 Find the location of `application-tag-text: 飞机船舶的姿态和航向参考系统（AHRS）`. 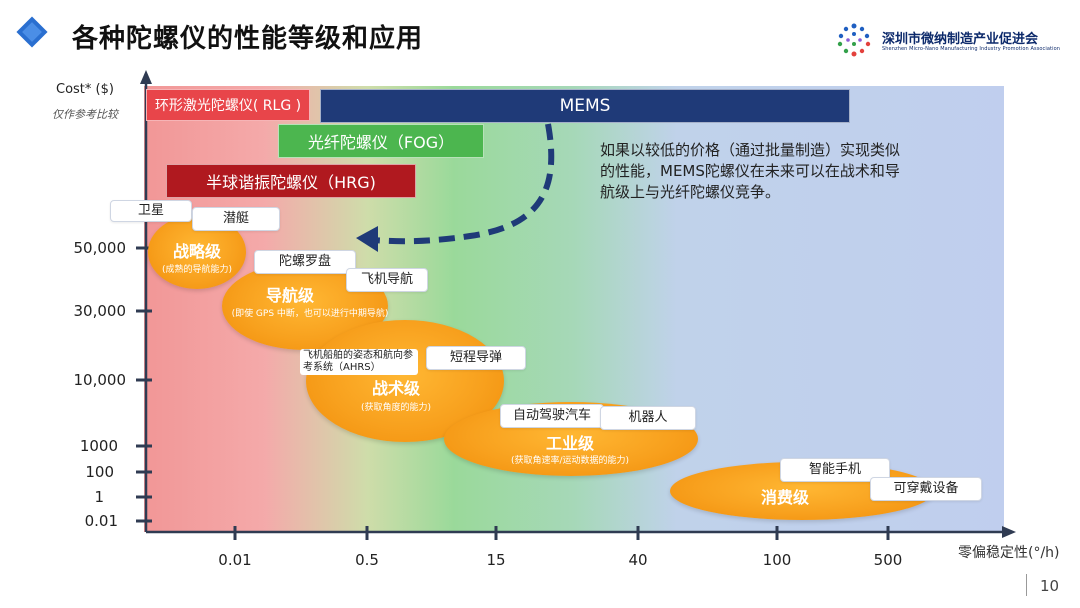

application-tag-text: 飞机船舶的姿态和航向参考系统（AHRS） is located at coordinates (358, 361).